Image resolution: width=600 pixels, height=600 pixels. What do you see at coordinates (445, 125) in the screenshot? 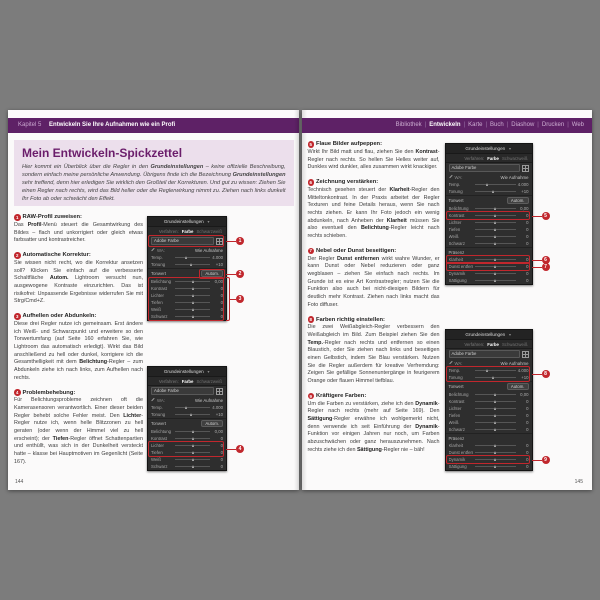
I see `nav-tab-entwickeln: Entwickeln` at bounding box center [445, 125].